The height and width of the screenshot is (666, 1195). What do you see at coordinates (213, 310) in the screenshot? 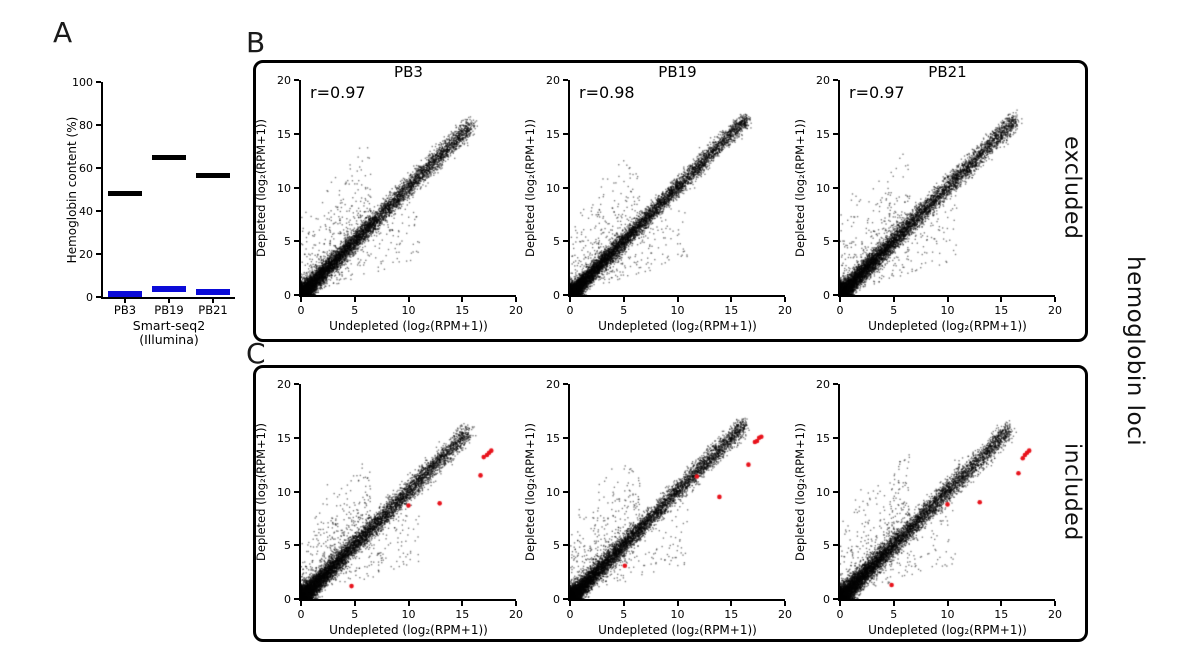
I see `x-axis-category-label: PB21` at bounding box center [213, 310].